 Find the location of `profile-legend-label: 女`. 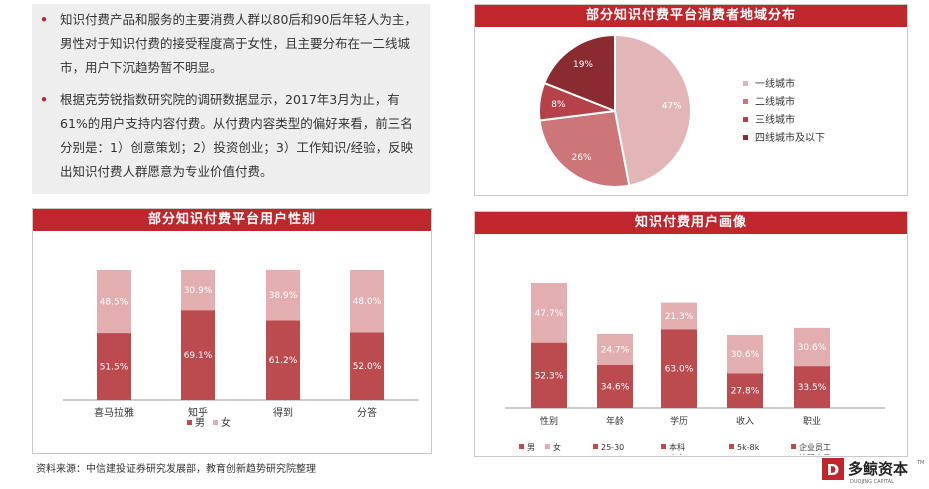

profile-legend-label: 女 is located at coordinates (557, 447).